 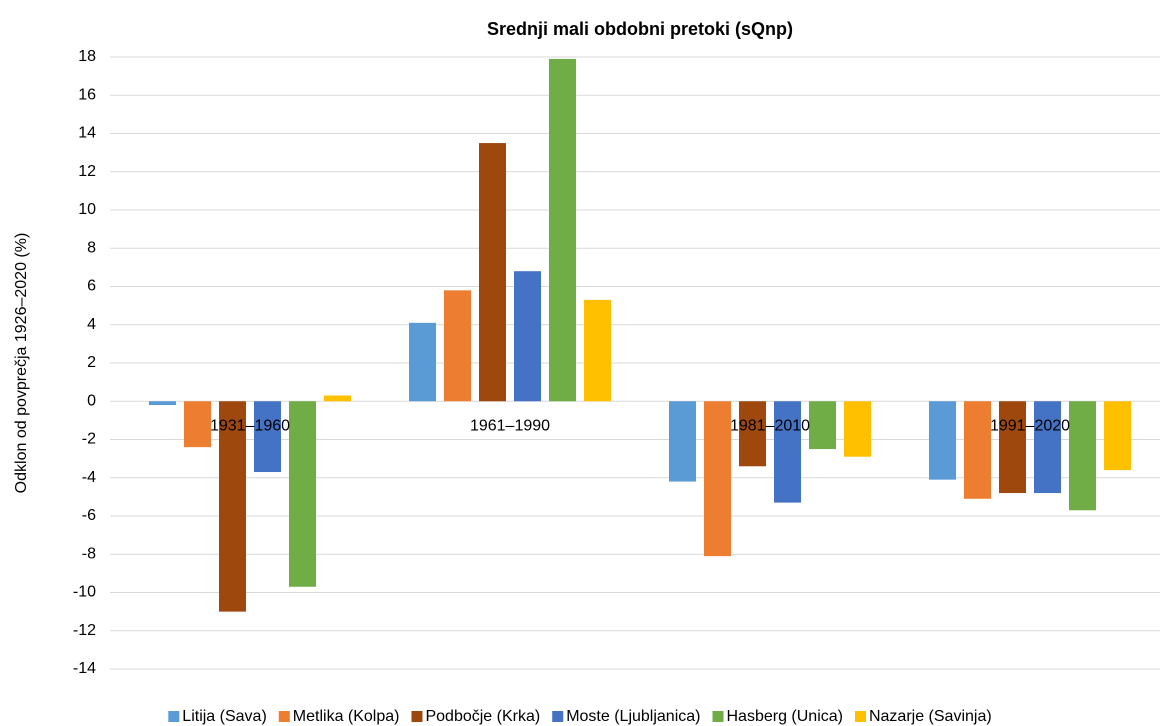 What do you see at coordinates (84, 630) in the screenshot?
I see `y-tick-label: -12` at bounding box center [84, 630].